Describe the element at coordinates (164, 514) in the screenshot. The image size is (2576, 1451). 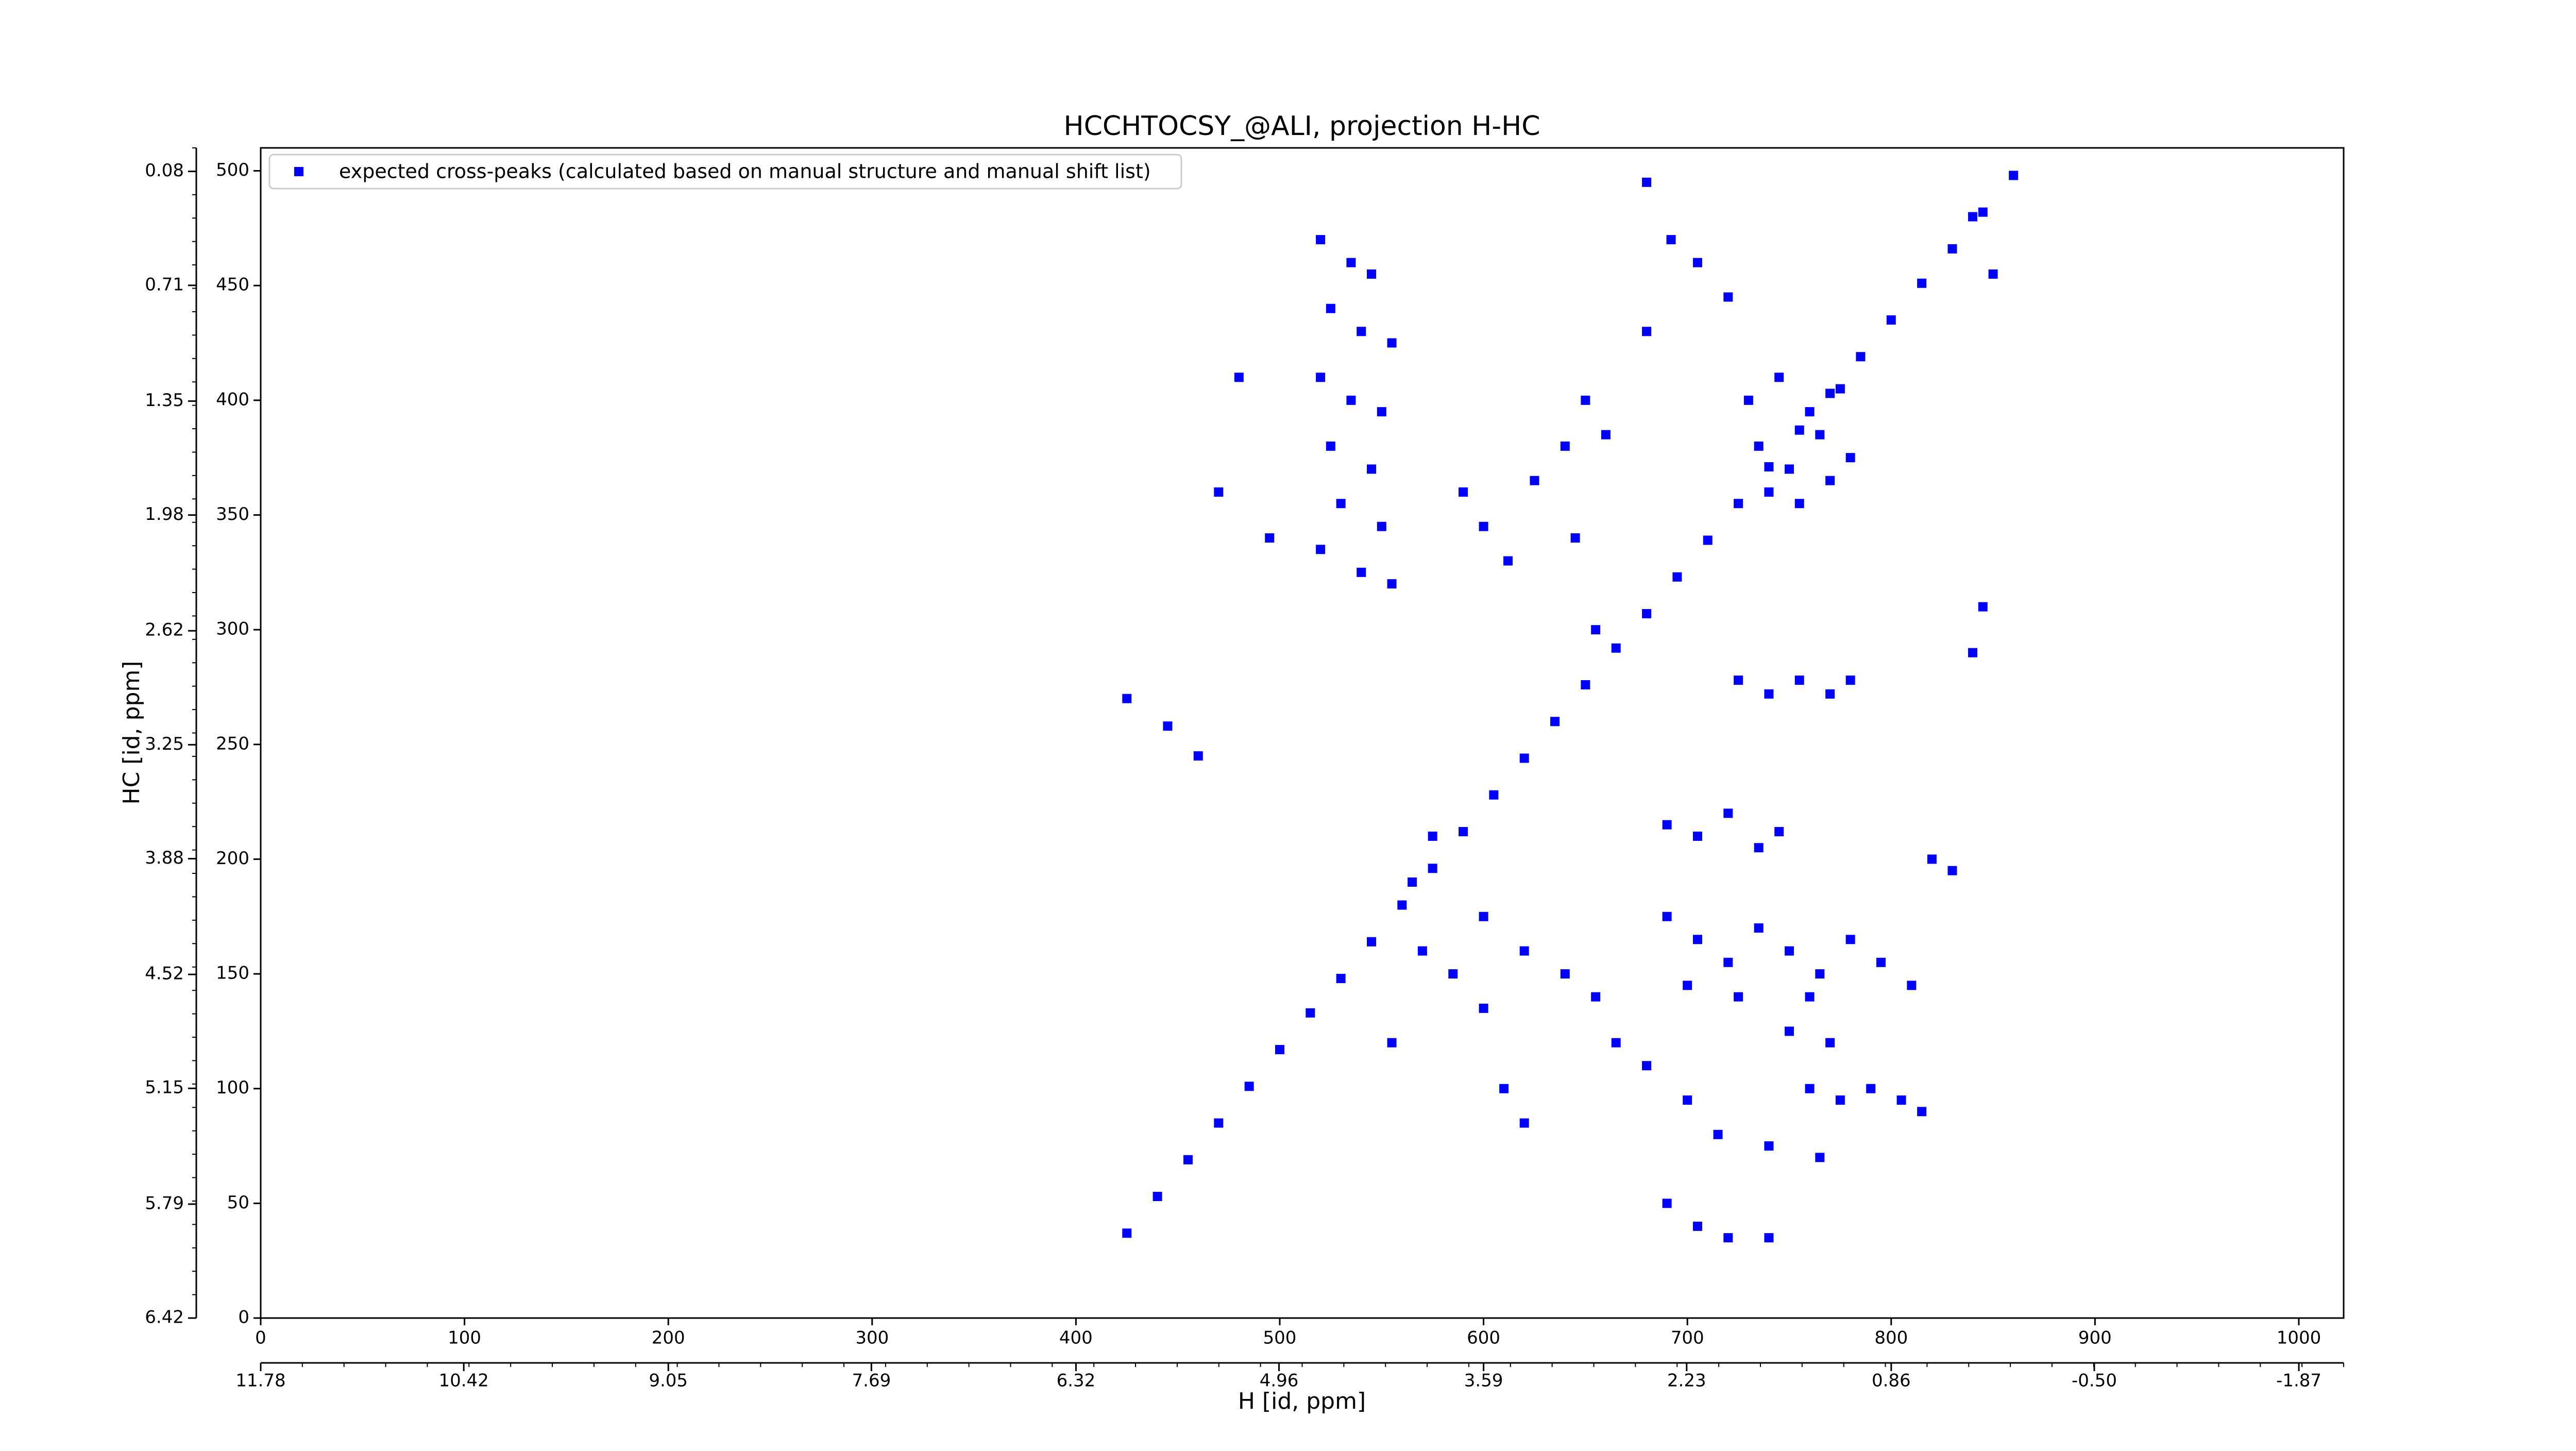
I see `y2-tick-label: 1.98` at that location.